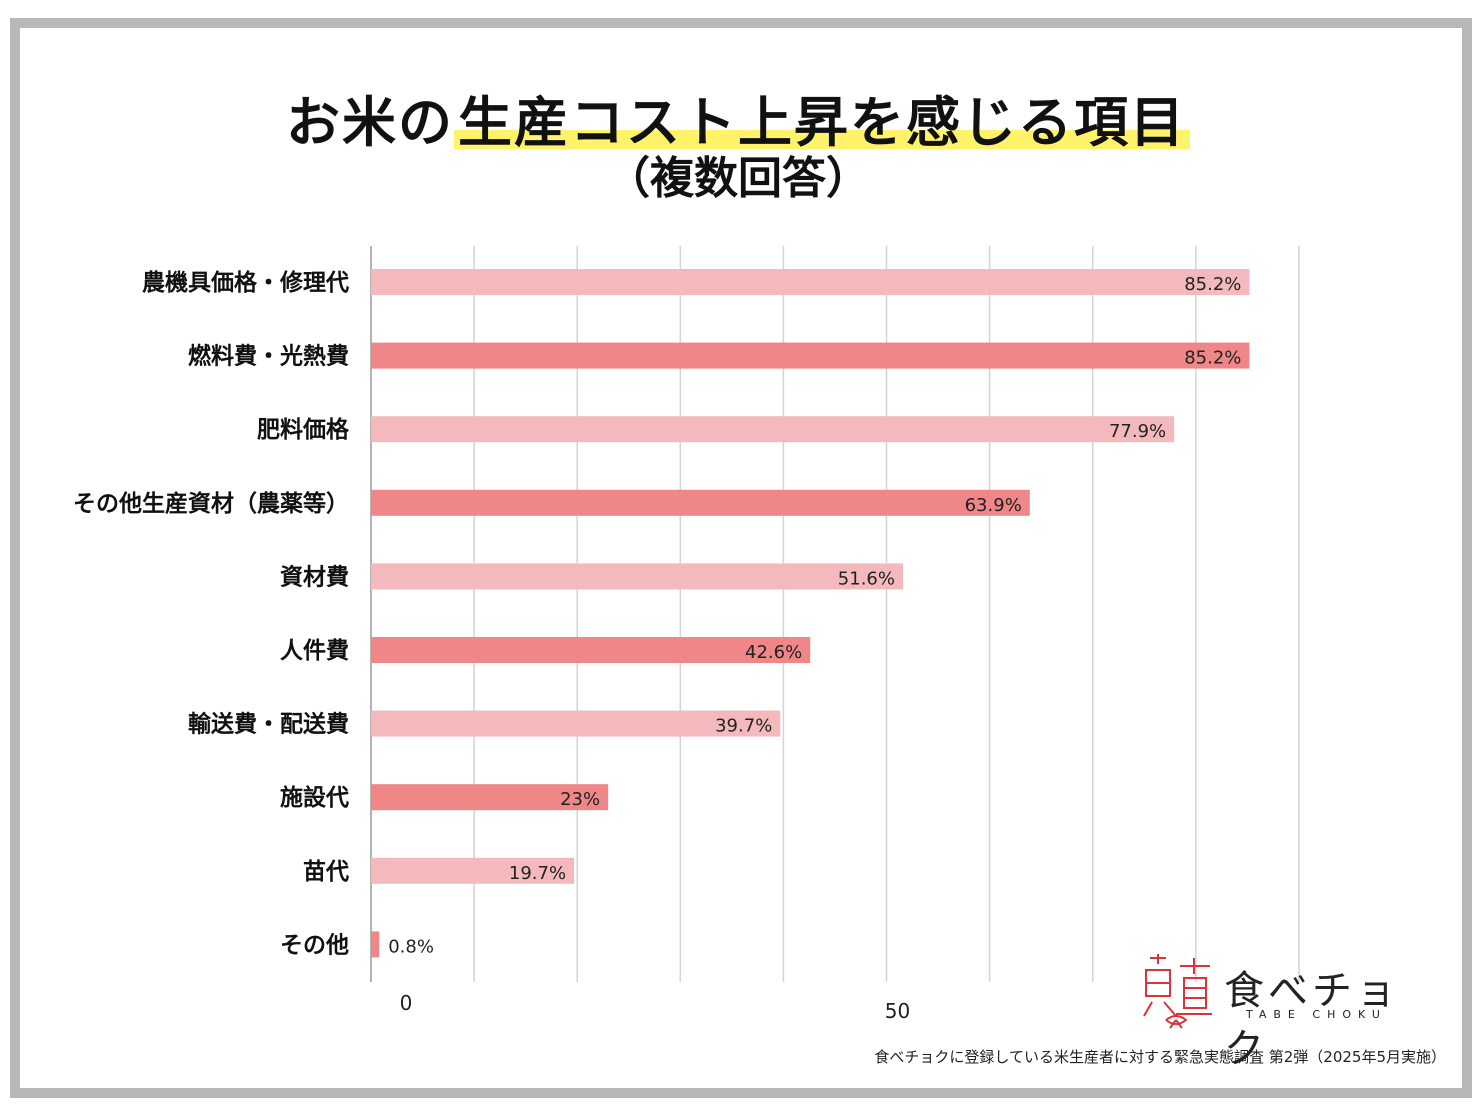 This screenshot has height=1106, width=1476. What do you see at coordinates (773, 652) in the screenshot?
I see `value-label: 42.6%` at bounding box center [773, 652].